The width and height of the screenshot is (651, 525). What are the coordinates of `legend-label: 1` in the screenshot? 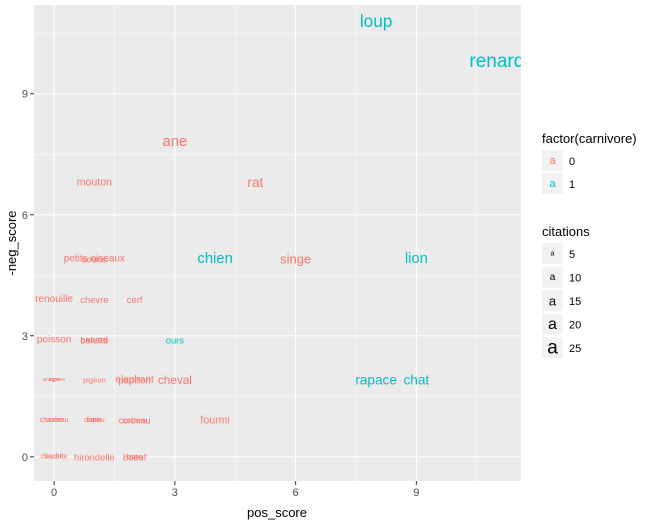 It's located at (572, 185).